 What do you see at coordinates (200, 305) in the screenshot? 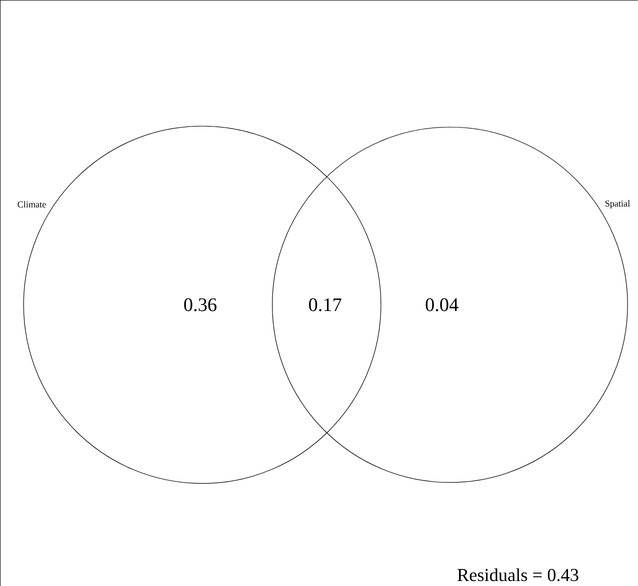
I see `data-label: 0.36` at bounding box center [200, 305].